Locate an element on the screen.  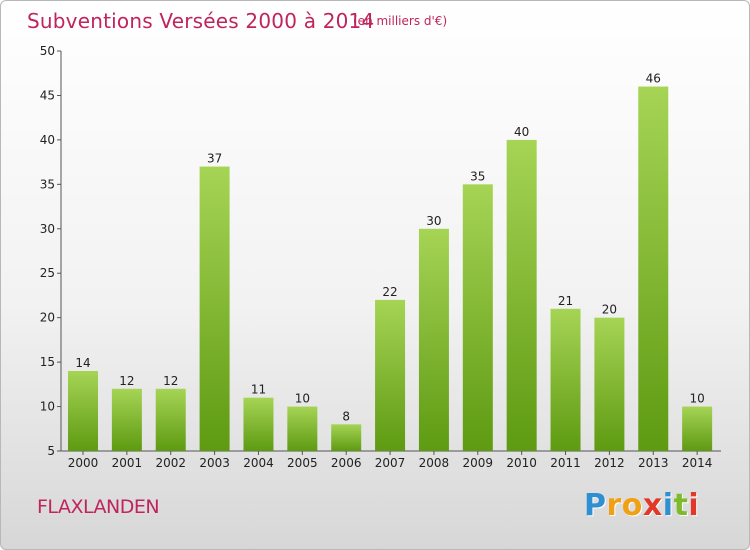
x-tick-label: 2013 is located at coordinates (653, 463).